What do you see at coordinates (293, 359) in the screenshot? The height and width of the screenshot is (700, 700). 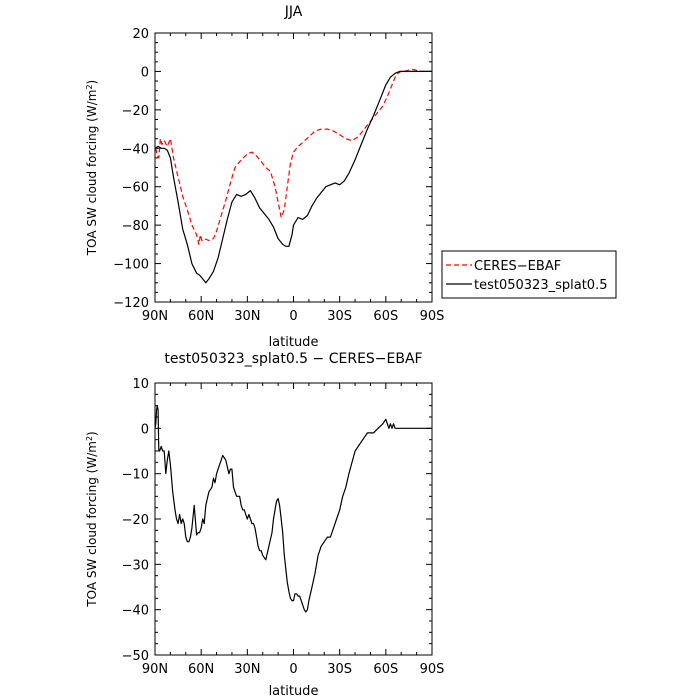 I see `chart-title: test050323_splat0.5 − CERES−EBAF` at bounding box center [293, 359].